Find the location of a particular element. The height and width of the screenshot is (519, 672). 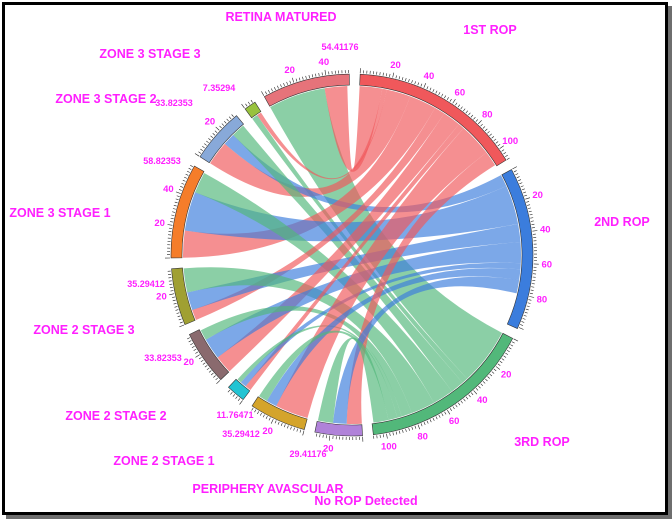

tick-label: 60 is located at coordinates (546, 265).